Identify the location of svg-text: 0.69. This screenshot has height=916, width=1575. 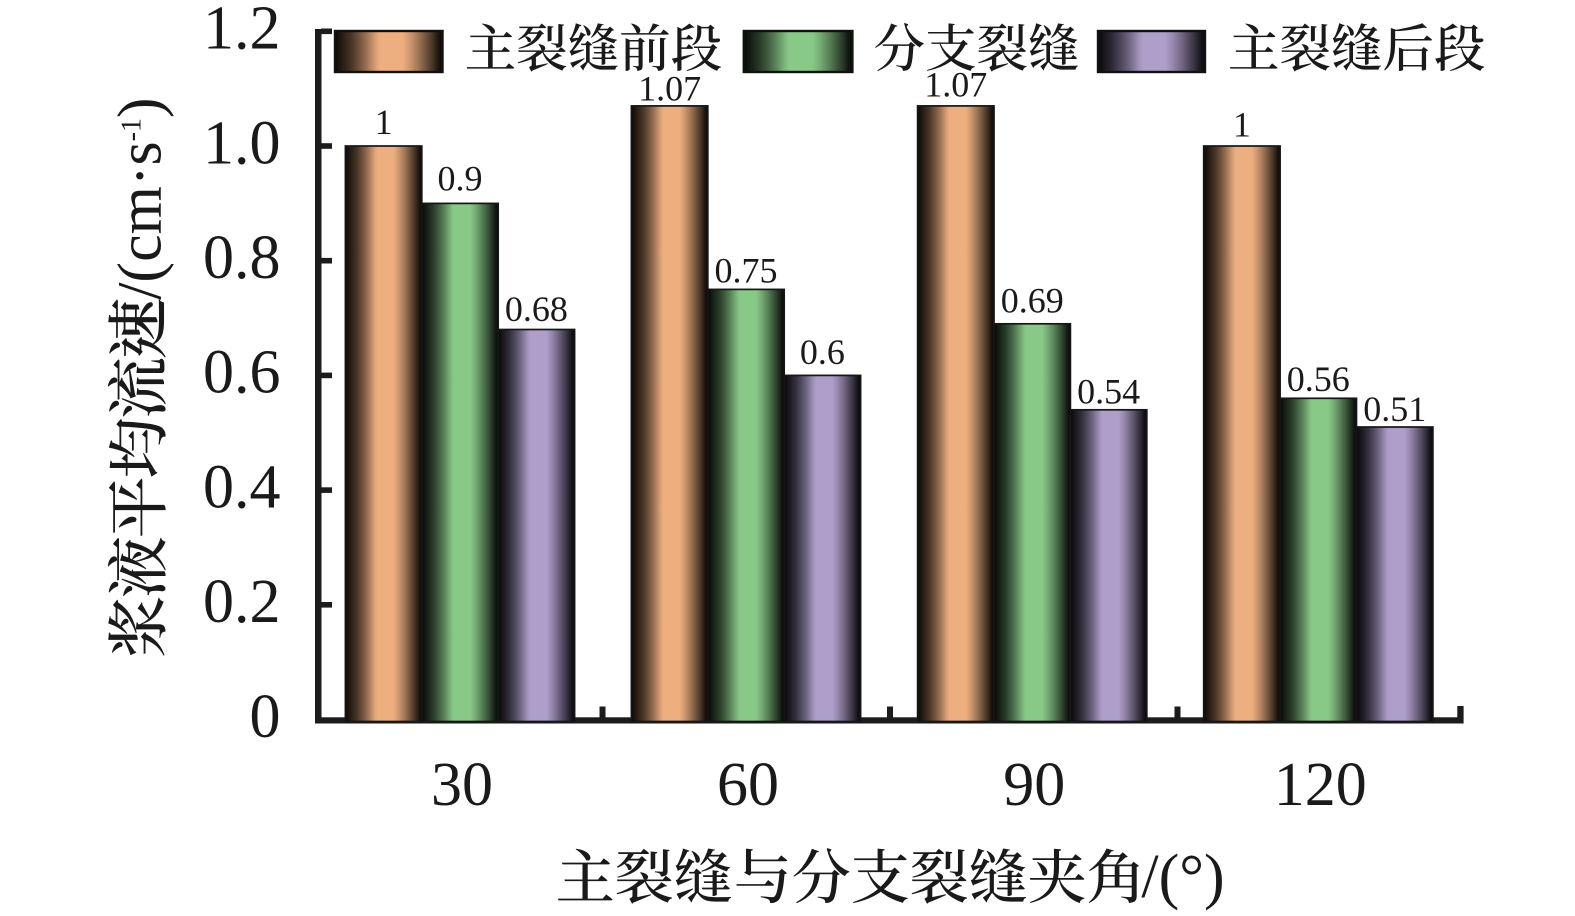
(1032, 300).